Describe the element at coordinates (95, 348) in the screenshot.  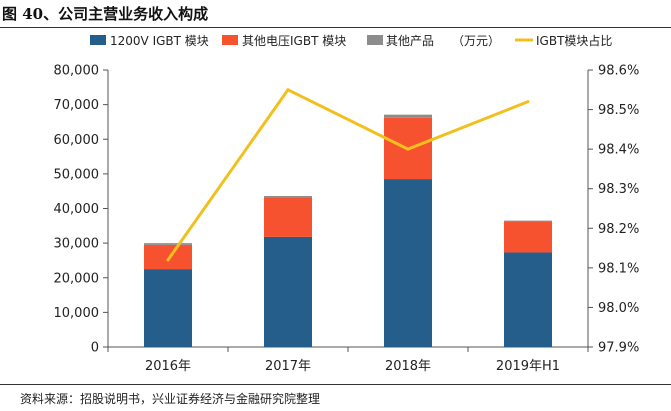
I see `left-axis-tick-label: 0` at that location.